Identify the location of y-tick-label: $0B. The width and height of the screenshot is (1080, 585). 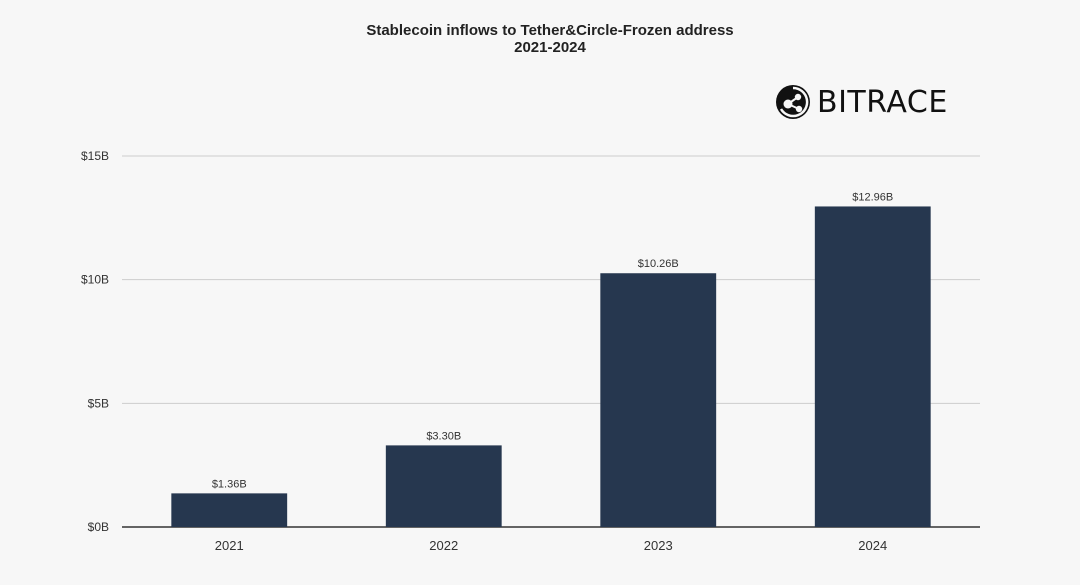
(98, 527).